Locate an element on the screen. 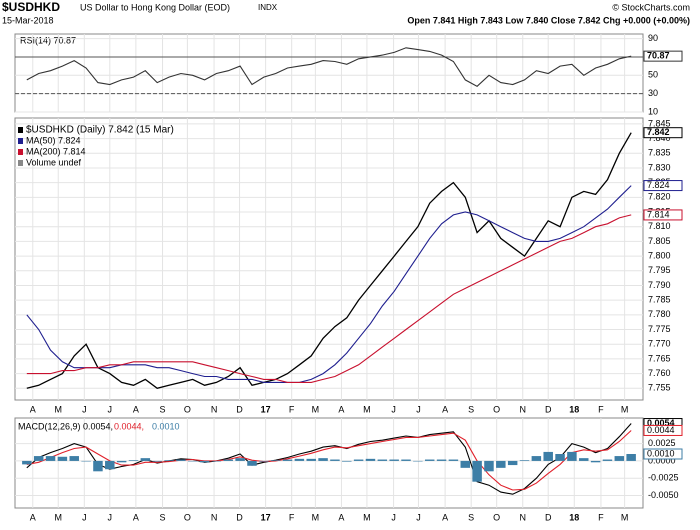  y-tick-label: 7.805 is located at coordinates (659, 241).